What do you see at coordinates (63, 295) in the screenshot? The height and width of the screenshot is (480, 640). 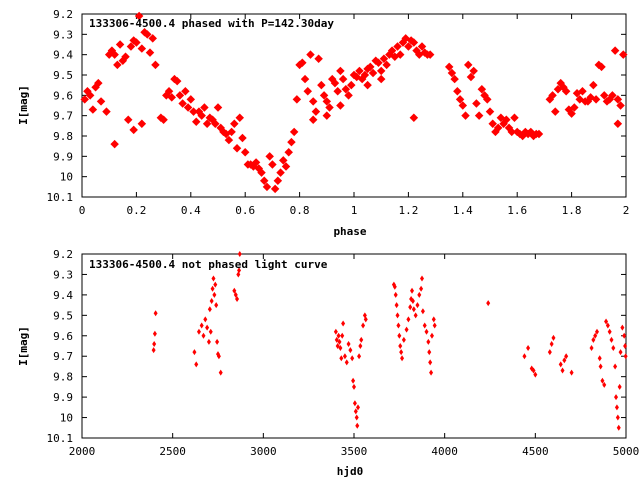 I see `y-tick-label: 9.4` at bounding box center [63, 295].